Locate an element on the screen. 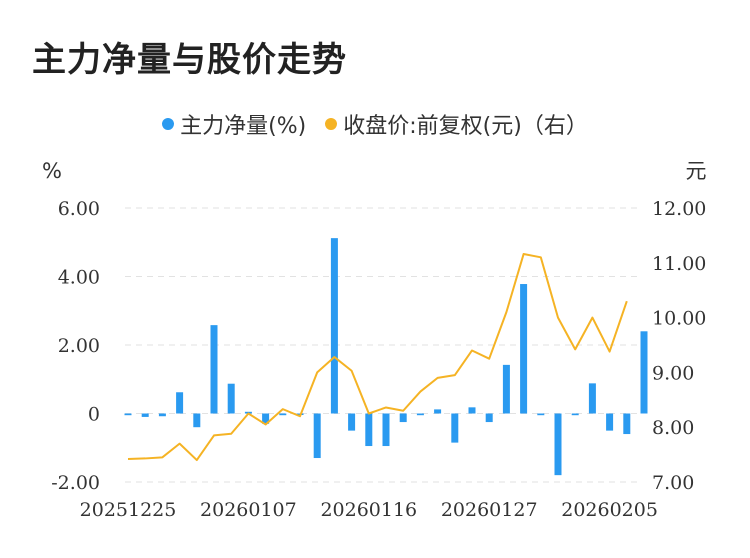 The height and width of the screenshot is (558, 750). x-tick-label: 20260107 is located at coordinates (248, 510).